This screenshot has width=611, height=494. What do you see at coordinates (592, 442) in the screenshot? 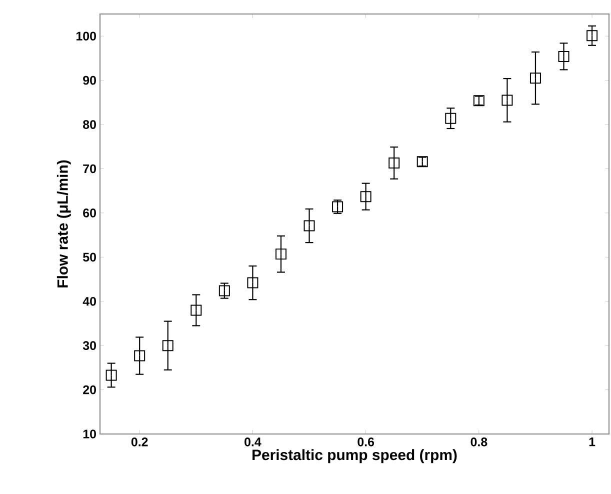
I see `x-tick-label: 1` at bounding box center [592, 442].